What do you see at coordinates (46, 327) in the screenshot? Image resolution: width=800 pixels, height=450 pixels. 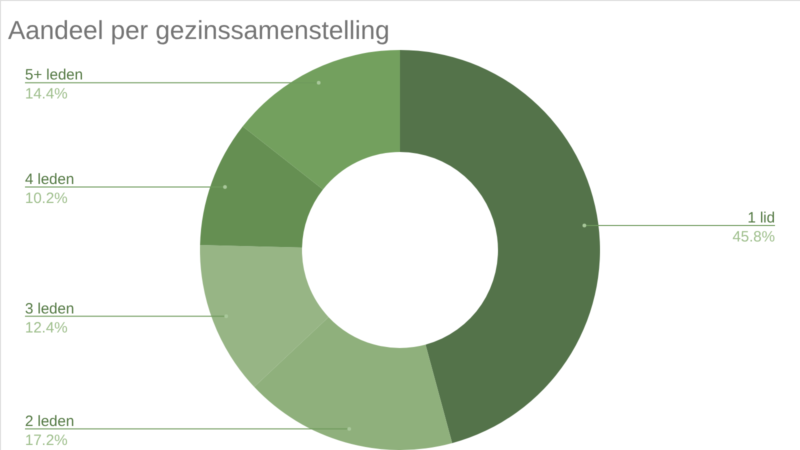 I see `data-label: 12.4%` at bounding box center [46, 327].